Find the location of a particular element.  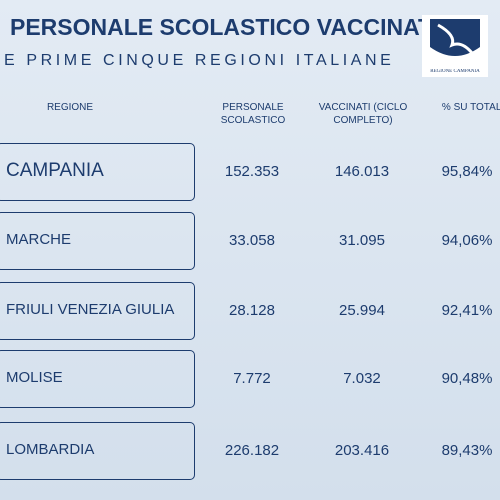

column-header: REGIONE is located at coordinates (70, 107).